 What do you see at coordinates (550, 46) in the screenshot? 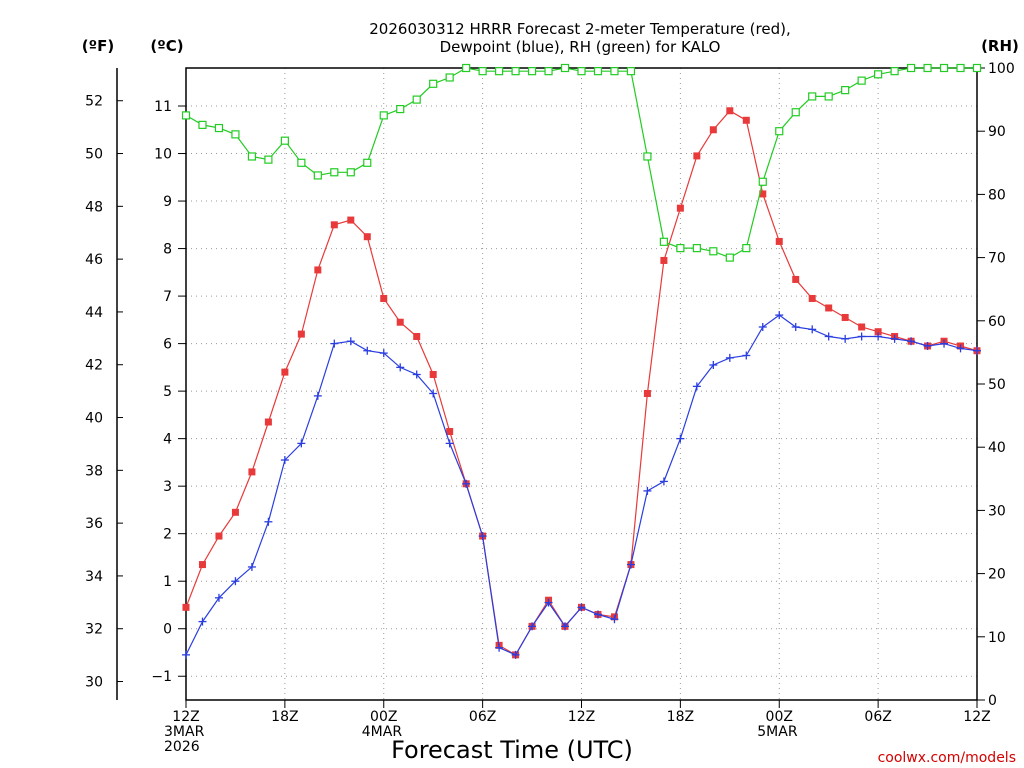
I see `axis-unit-labels: (ºF) (ºC) (RH)` at bounding box center [550, 46].